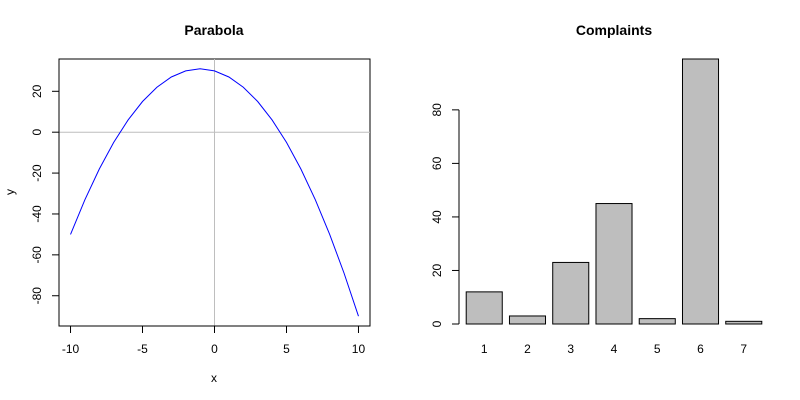 Image resolution: width=800 pixels, height=400 pixels. Describe the element at coordinates (437, 163) in the screenshot. I see `y-tick-label: 60` at that location.